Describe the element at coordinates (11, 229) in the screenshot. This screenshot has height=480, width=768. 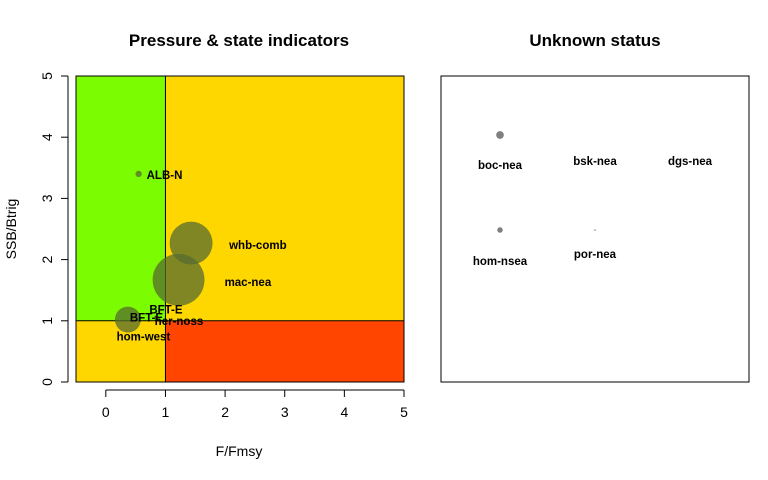
I see `y-axis-label: SSB/Btrig` at that location.